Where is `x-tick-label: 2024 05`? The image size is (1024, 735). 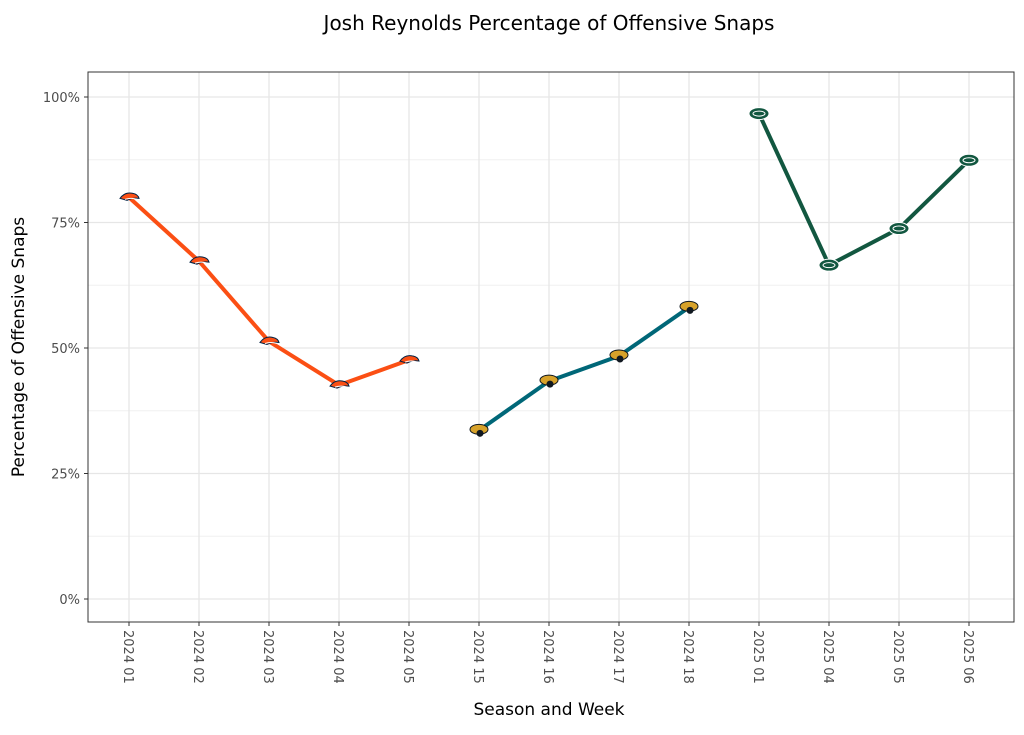
x-tick-label: 2024 05 is located at coordinates (407, 657).